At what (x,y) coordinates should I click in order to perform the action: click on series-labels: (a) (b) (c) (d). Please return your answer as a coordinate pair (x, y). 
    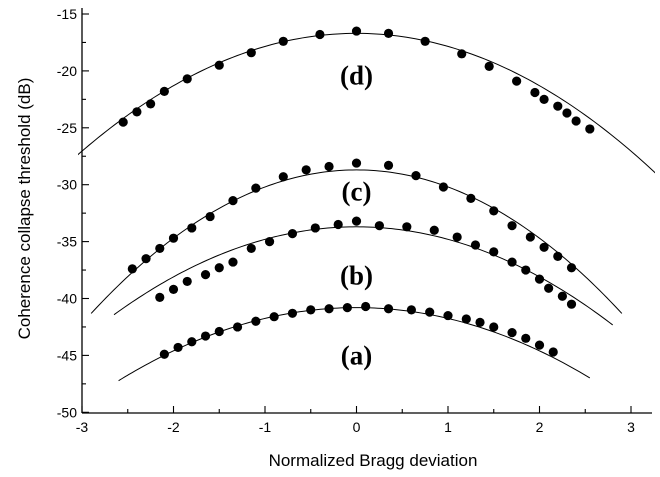
    Looking at the image, I should click on (356, 215).